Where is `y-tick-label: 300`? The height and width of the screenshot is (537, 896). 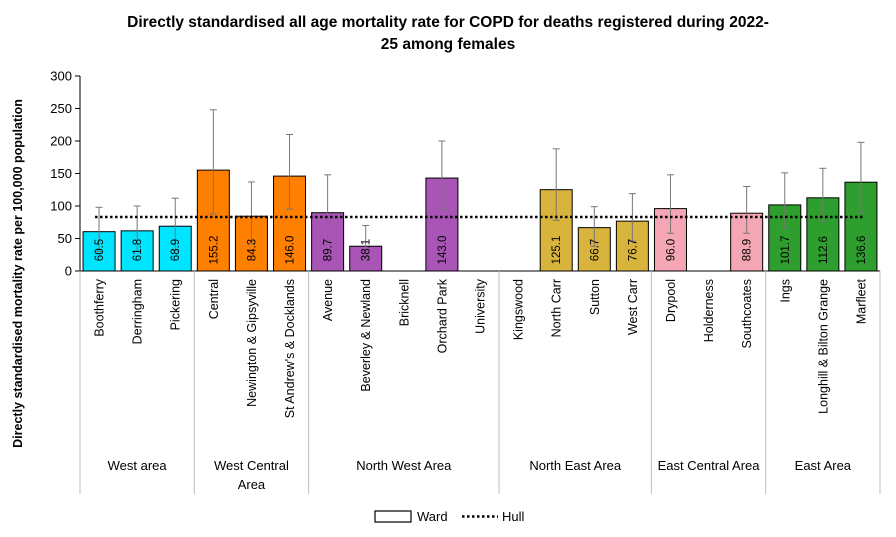 y-tick-label: 300 is located at coordinates (61, 76).